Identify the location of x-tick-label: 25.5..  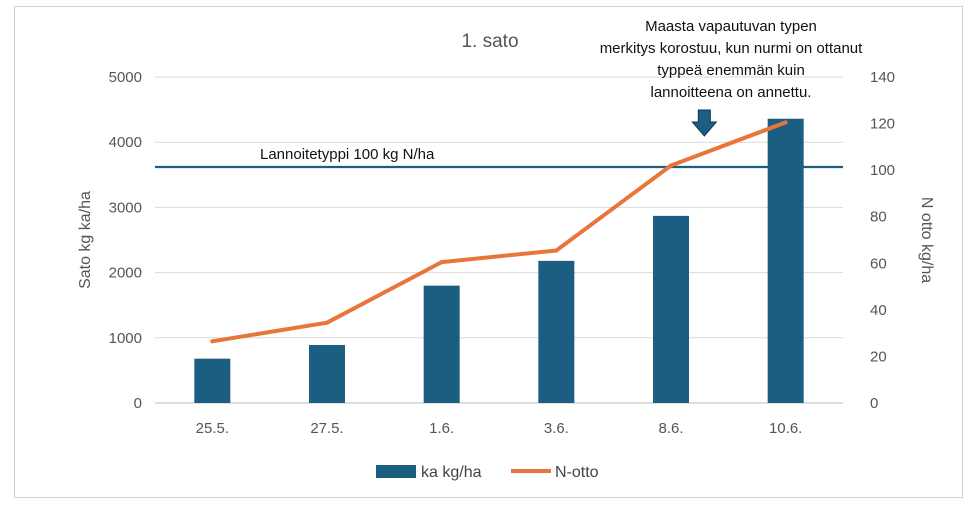
(212, 428).